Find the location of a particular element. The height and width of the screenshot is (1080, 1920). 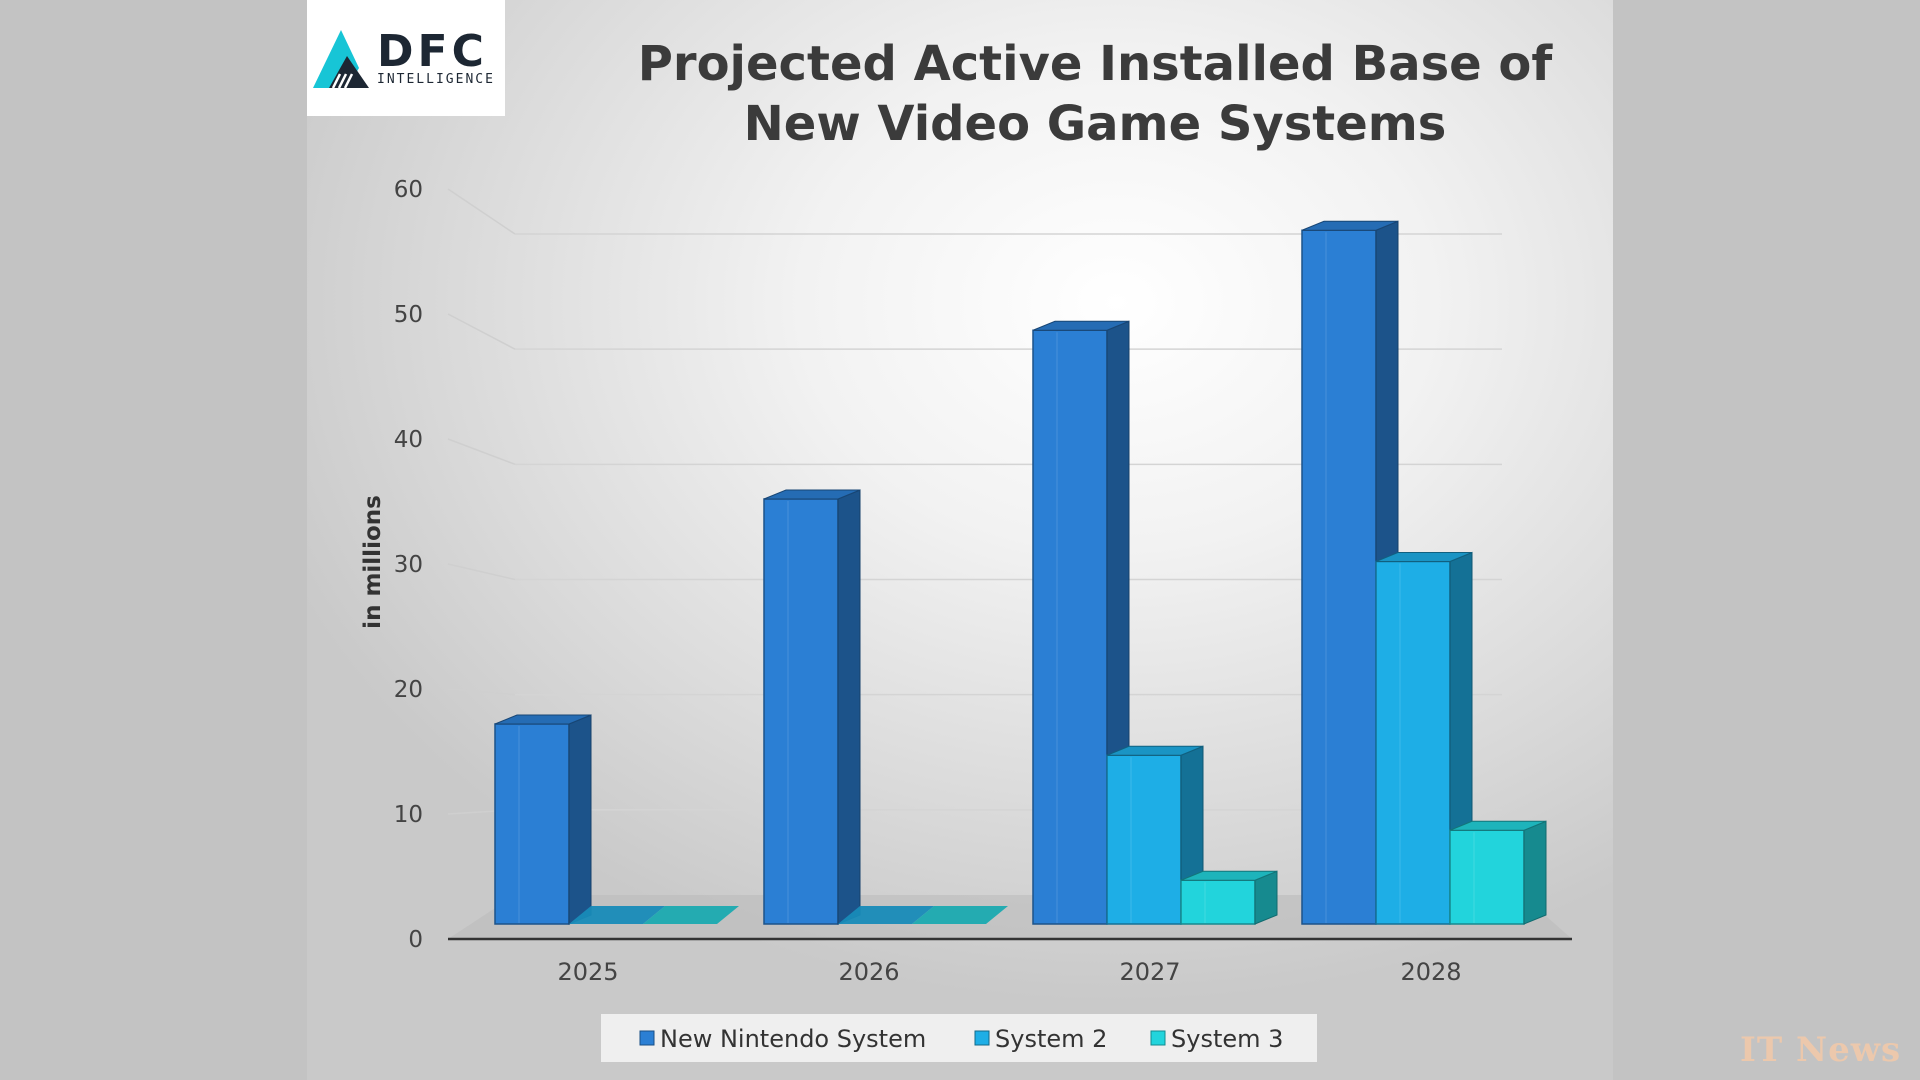

y-tick-label: 60 is located at coordinates (408, 190).